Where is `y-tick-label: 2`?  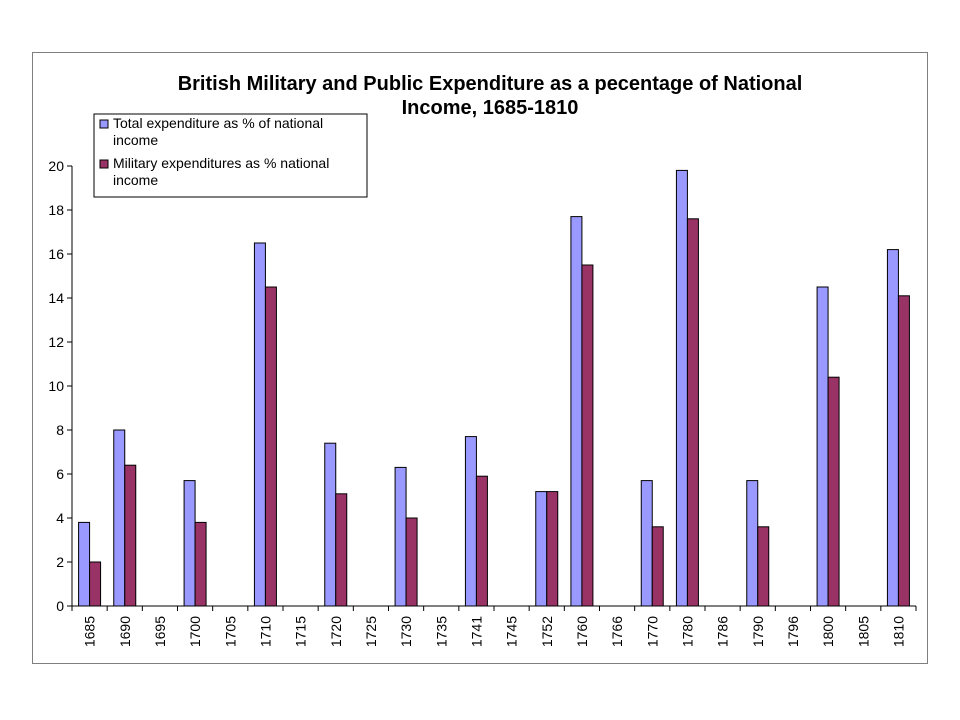
y-tick-label: 2 is located at coordinates (60, 562).